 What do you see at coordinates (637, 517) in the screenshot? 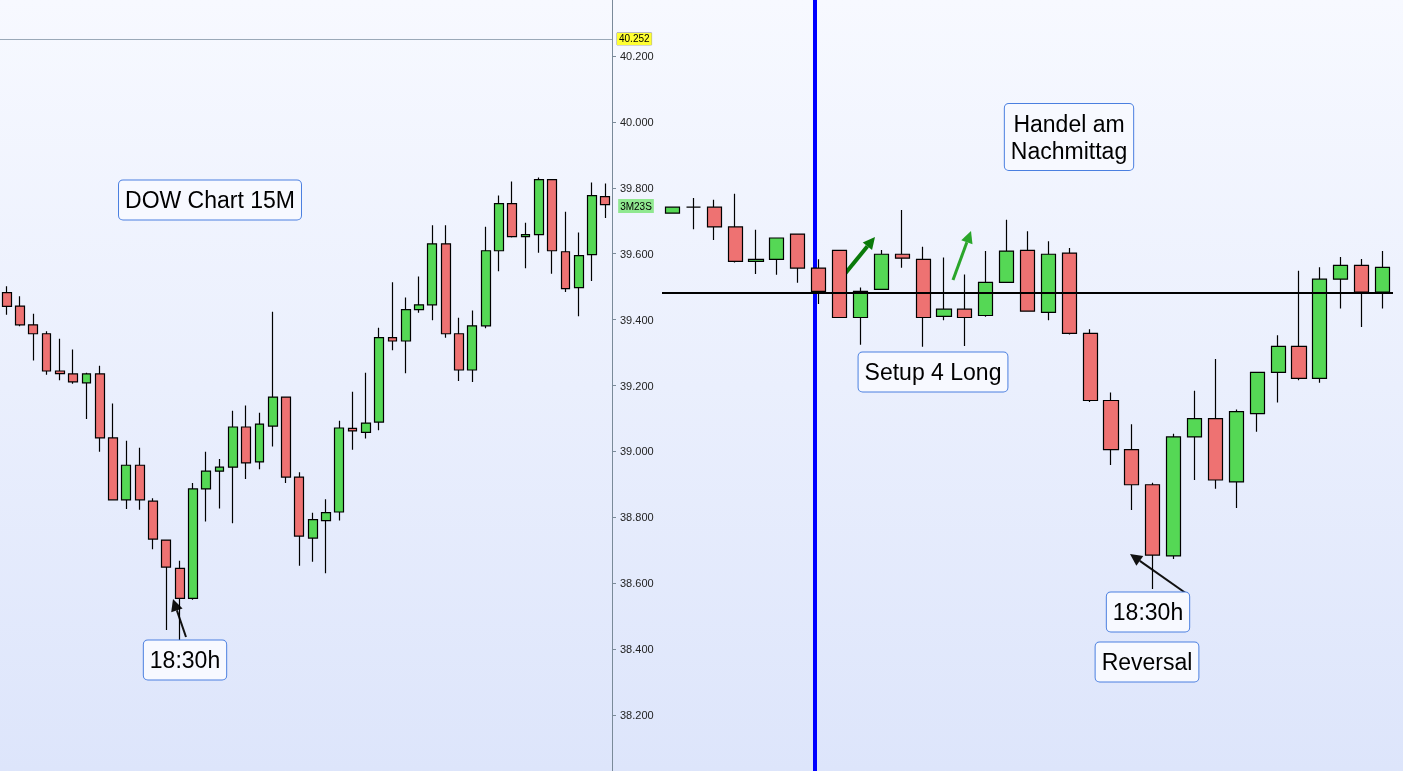
I see `y-tick-label: 38.800` at bounding box center [637, 517].